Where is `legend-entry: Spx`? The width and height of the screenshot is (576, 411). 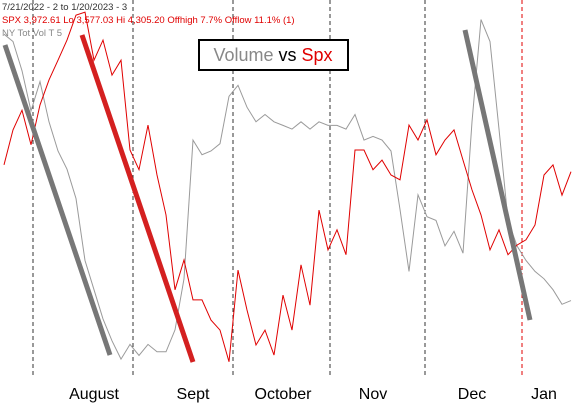
legend-entry: Spx is located at coordinates (317, 55).